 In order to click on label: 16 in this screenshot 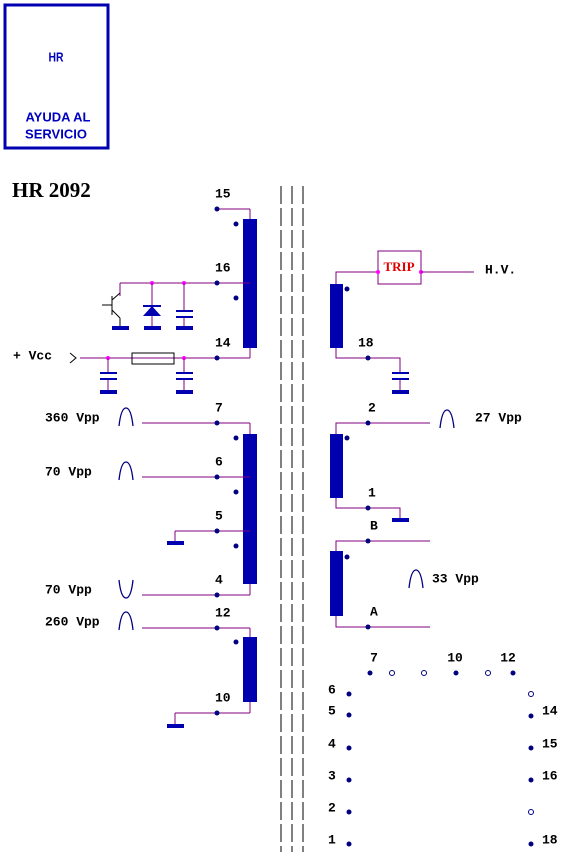, I will do `click(223, 267)`.